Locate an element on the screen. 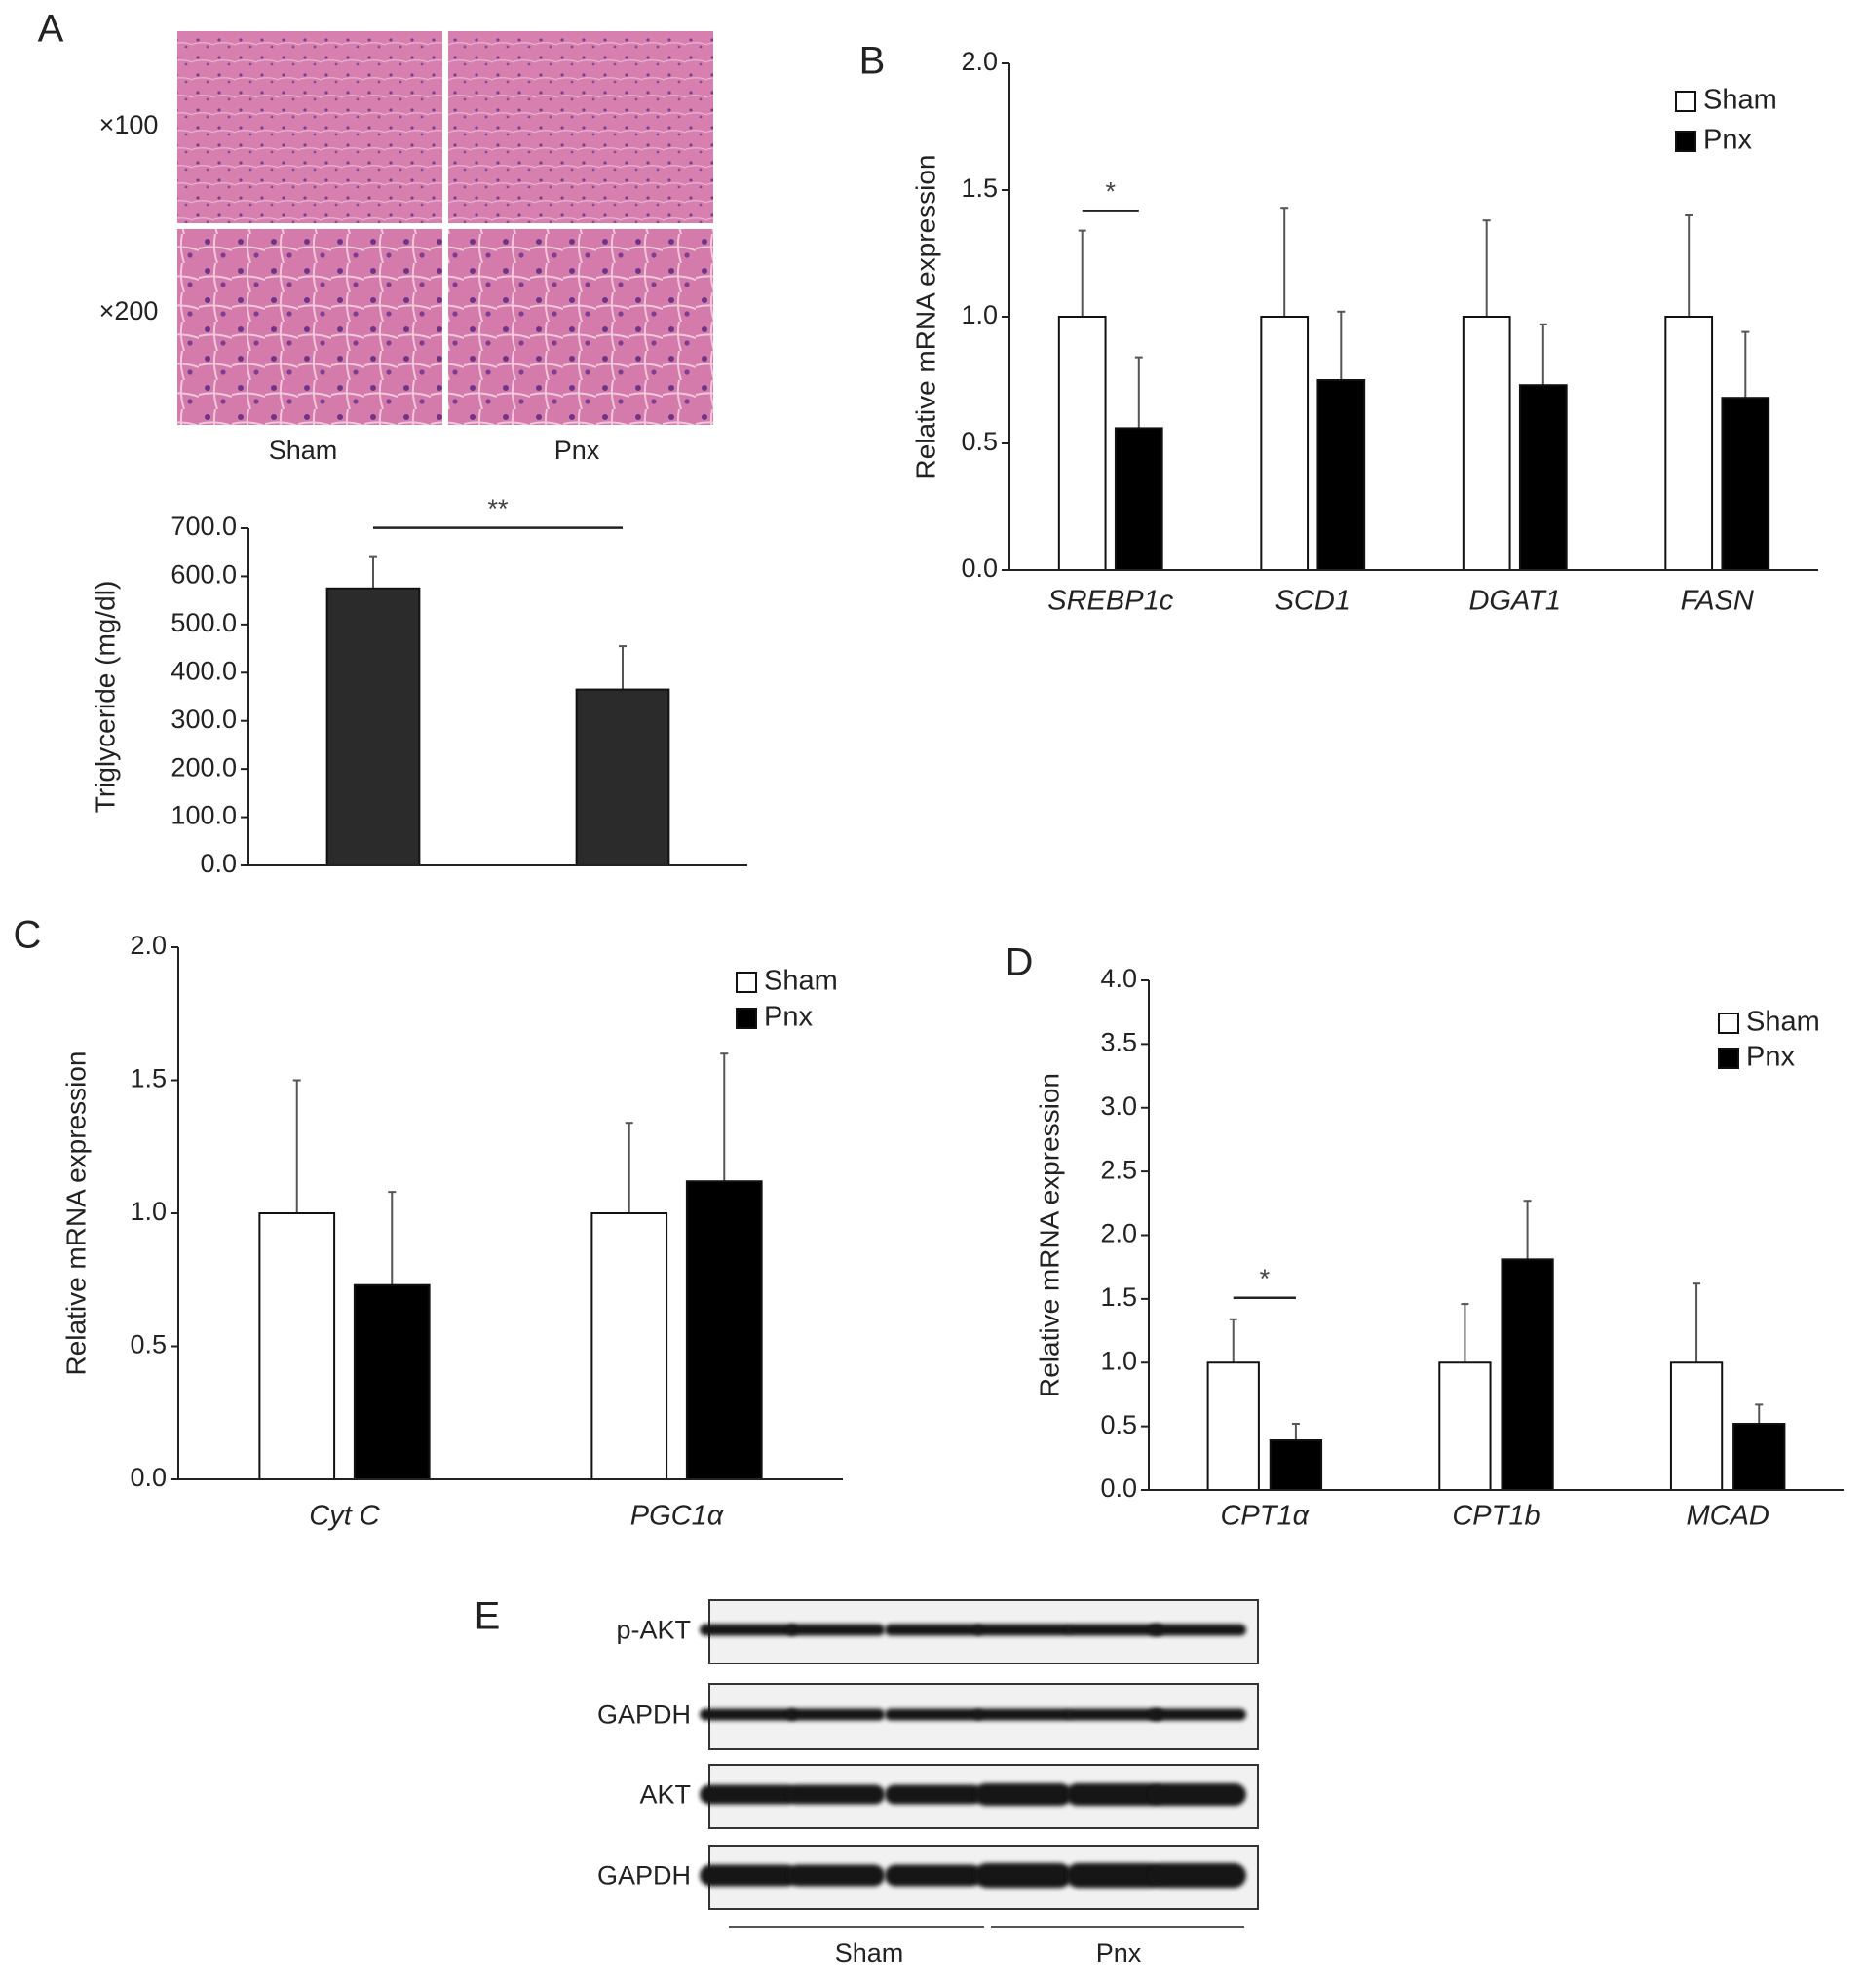 The height and width of the screenshot is (1988, 1864). blot-group-label: Pnx is located at coordinates (1119, 1953).